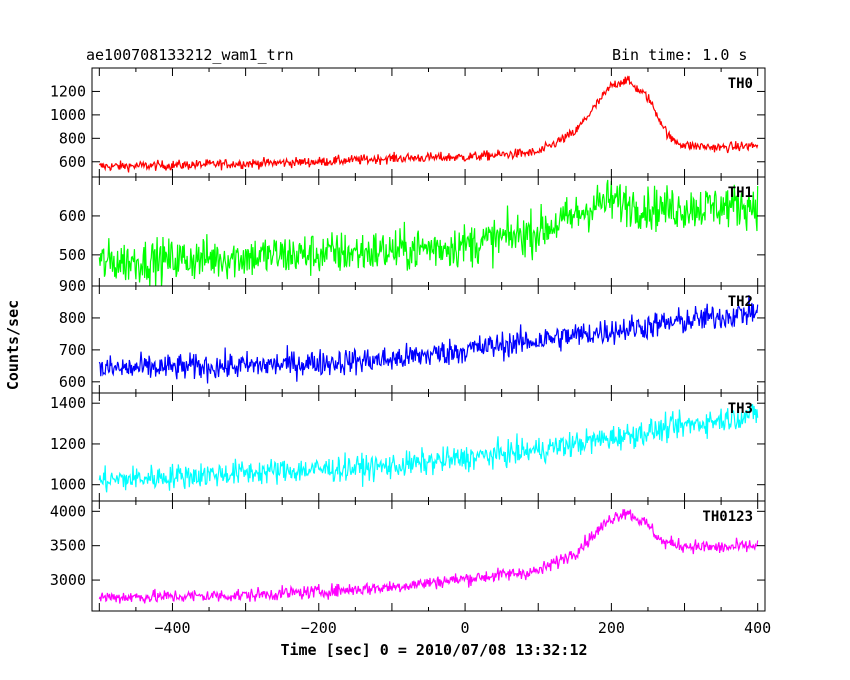 The image size is (850, 680). Describe the element at coordinates (68, 580) in the screenshot. I see `y-tick-label: 3000` at that location.